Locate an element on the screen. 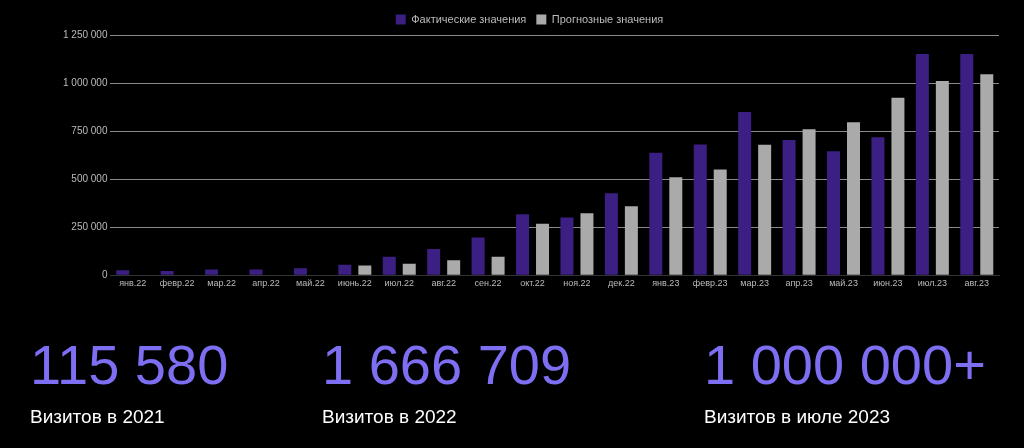 This screenshot has height=448, width=1024. x-tick-label: авг.23 is located at coordinates (977, 283).